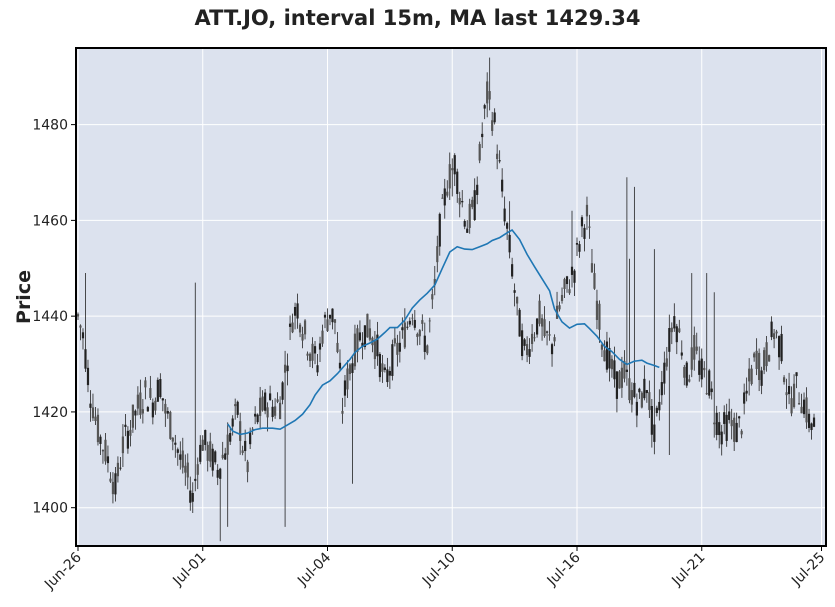 This screenshot has width=835, height=607. I want to click on x-tick-label: Jul-25, so click(808, 570).